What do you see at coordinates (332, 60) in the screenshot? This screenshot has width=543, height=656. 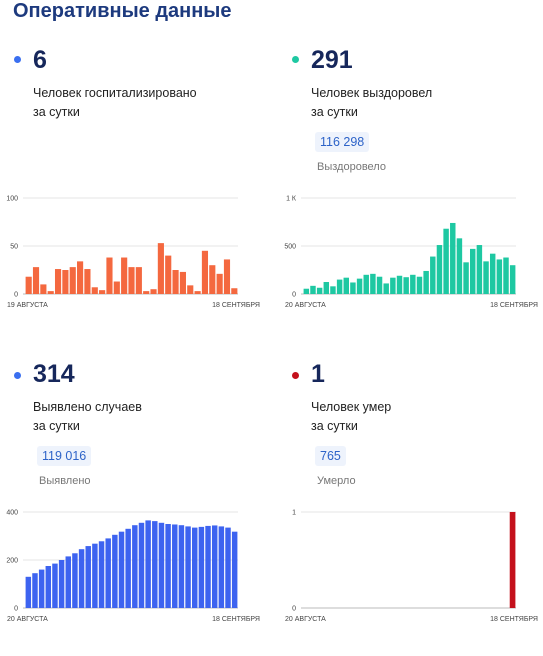 I see `recovered-count: 291` at bounding box center [332, 60].